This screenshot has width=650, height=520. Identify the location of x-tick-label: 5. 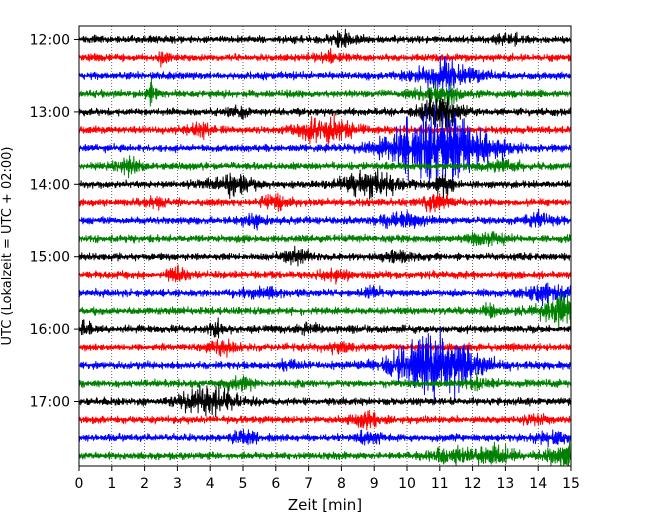
(243, 484).